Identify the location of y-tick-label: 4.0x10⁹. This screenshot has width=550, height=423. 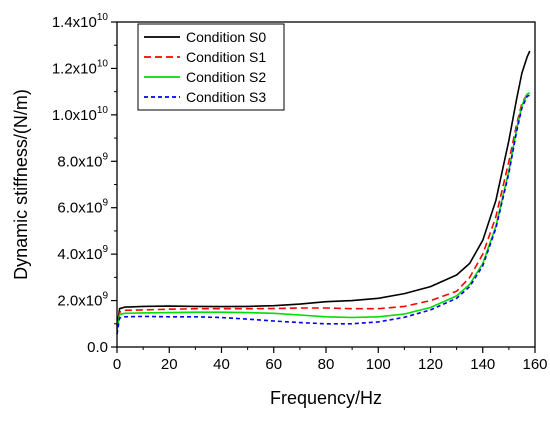
(82, 253).